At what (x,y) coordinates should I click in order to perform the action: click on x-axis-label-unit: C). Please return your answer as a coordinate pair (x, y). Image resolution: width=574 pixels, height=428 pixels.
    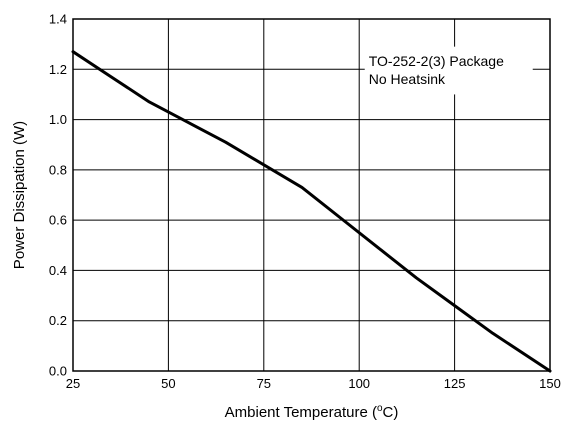
    Looking at the image, I should click on (391, 412).